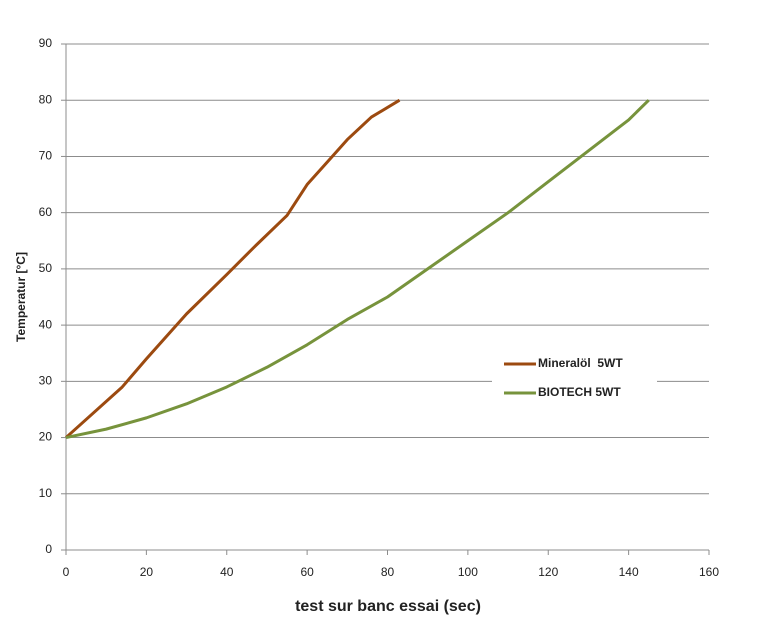  What do you see at coordinates (574, 379) in the screenshot?
I see `legend-box` at bounding box center [574, 379].